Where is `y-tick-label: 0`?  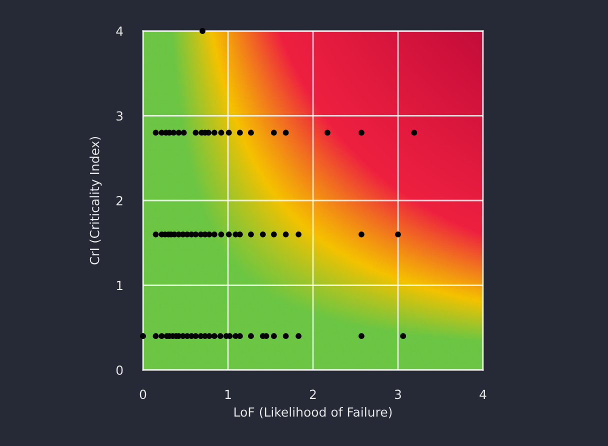
y-tick-label: 0 is located at coordinates (119, 370).